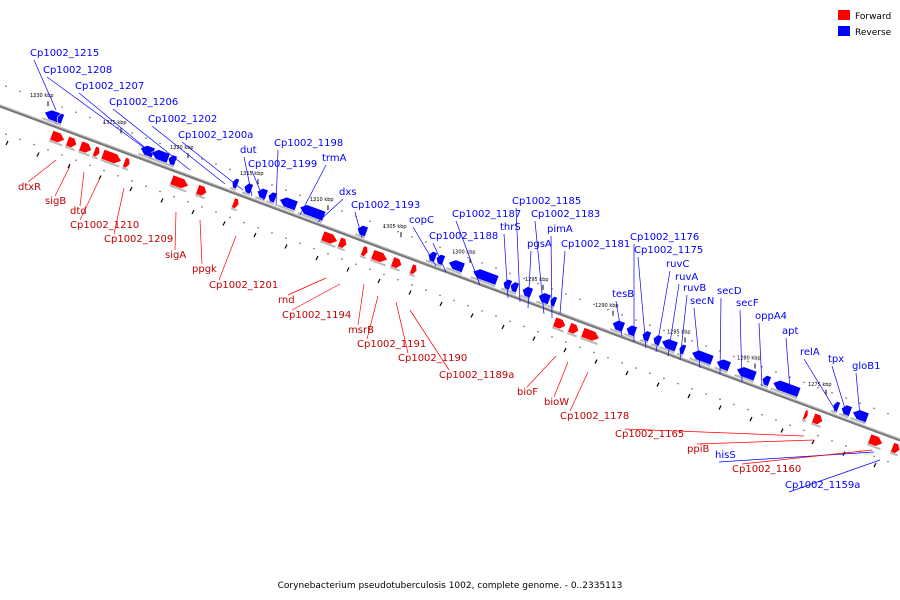 The width and height of the screenshot is (900, 600). What do you see at coordinates (175, 255) in the screenshot?
I see `gene-label-siga: sigA` at bounding box center [175, 255].